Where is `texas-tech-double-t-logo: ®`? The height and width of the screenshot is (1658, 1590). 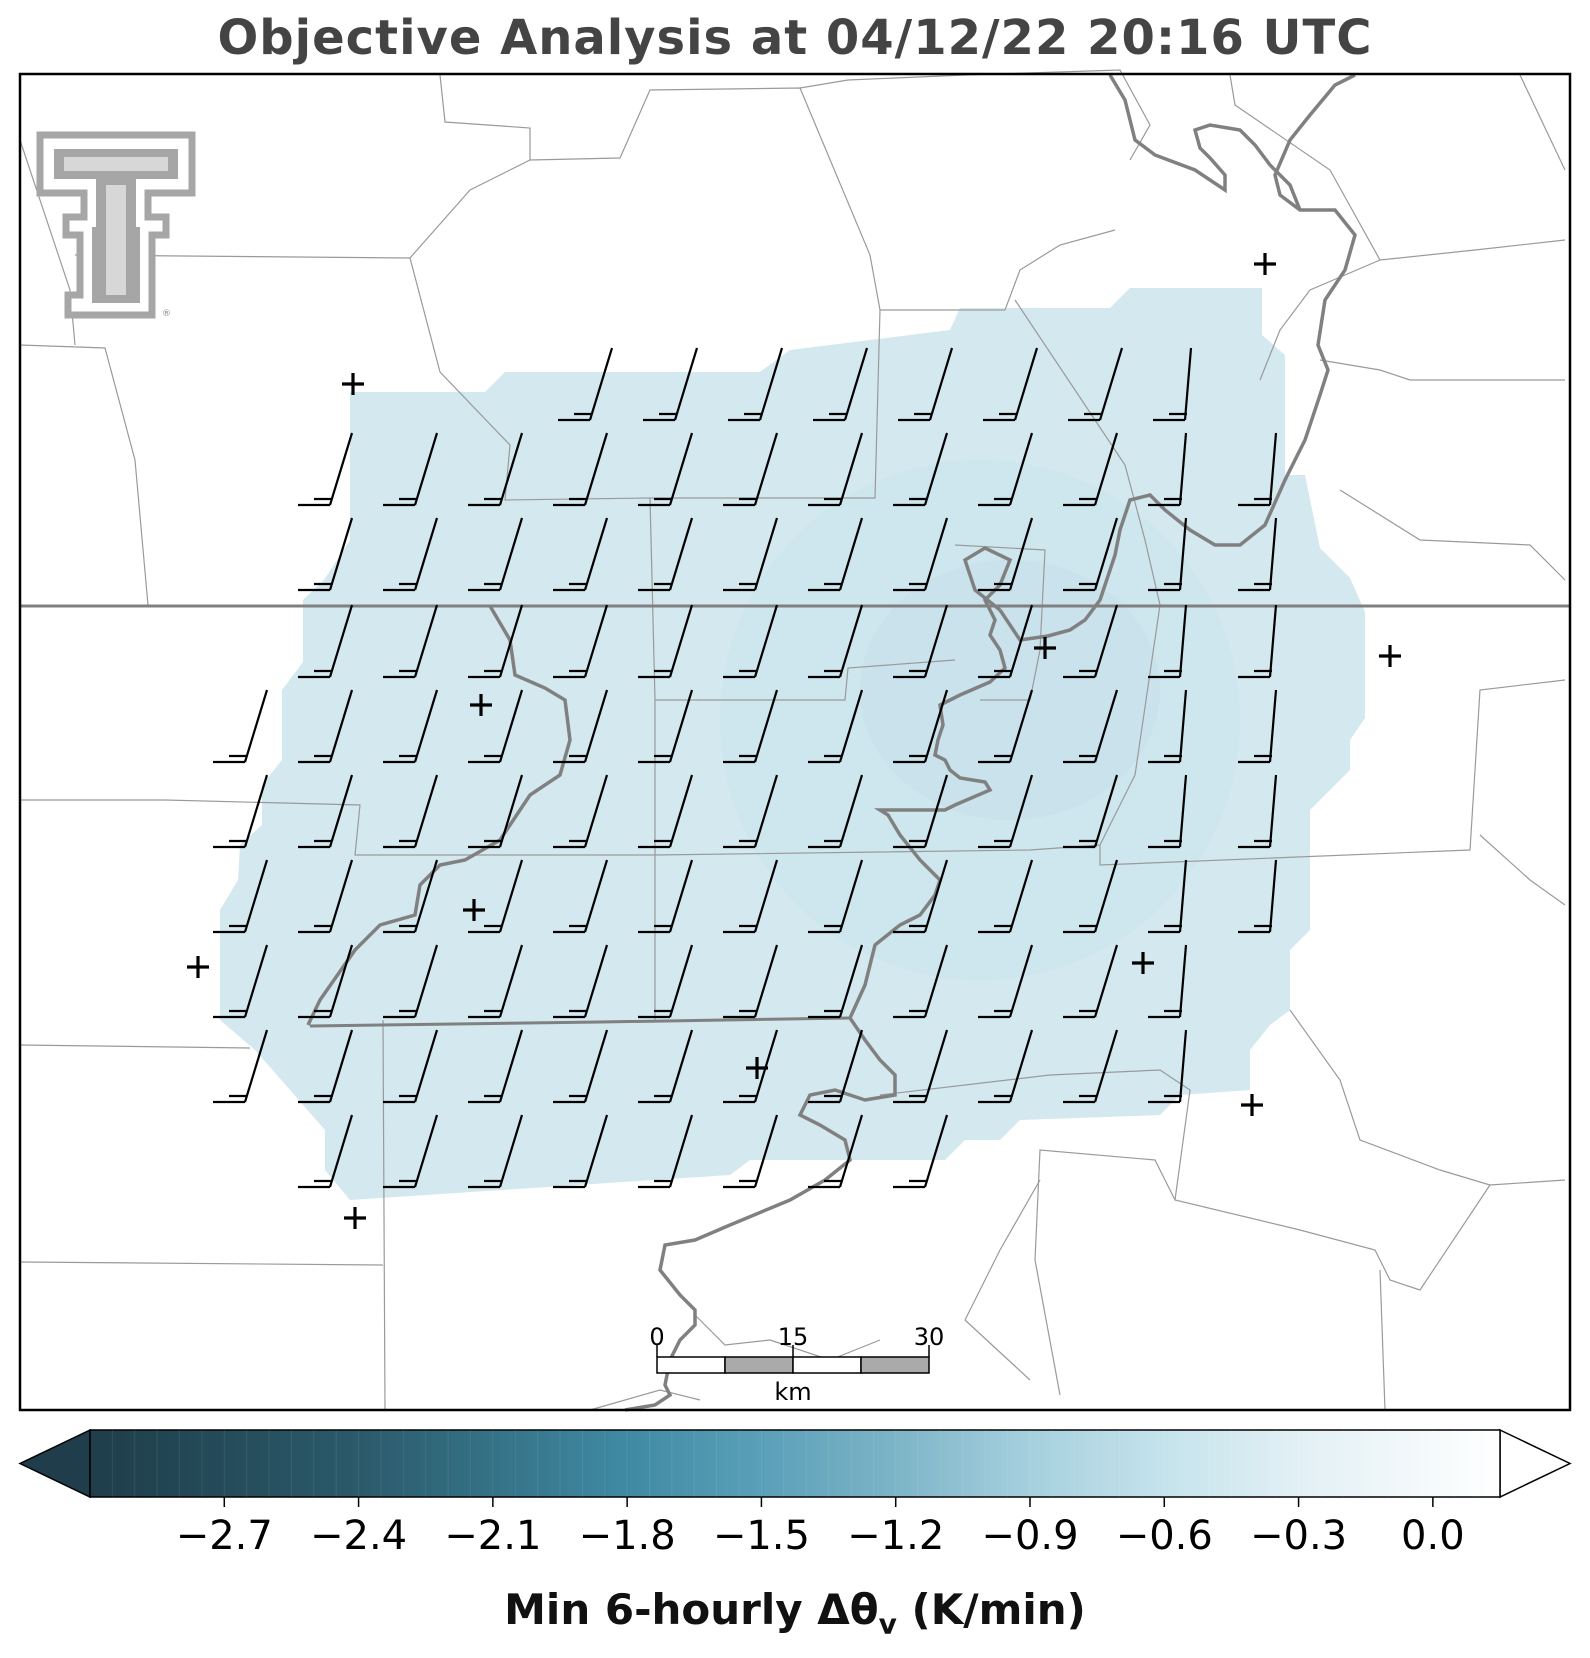 texas-tech-double-t-logo: ® is located at coordinates (116, 225).